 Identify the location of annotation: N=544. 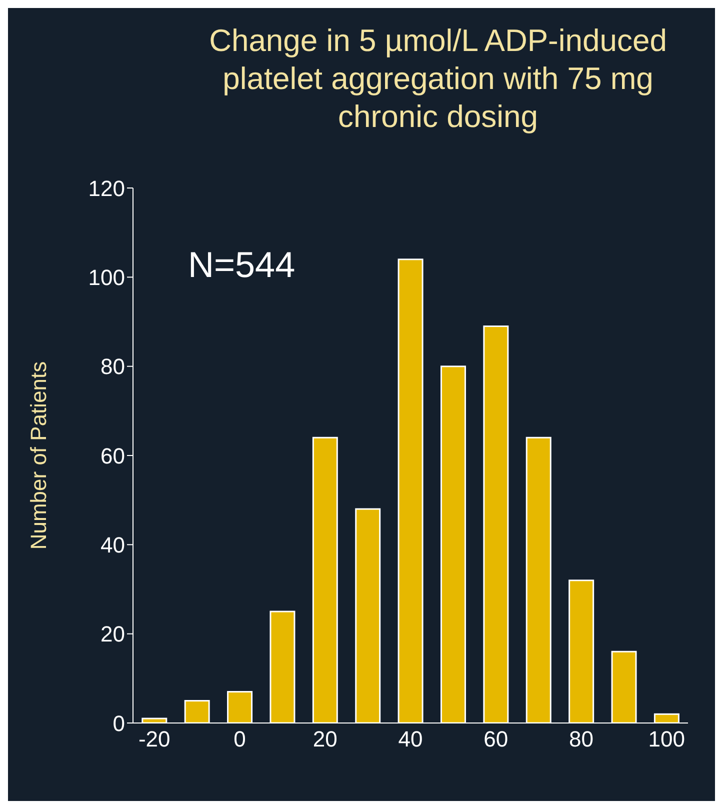
(242, 265).